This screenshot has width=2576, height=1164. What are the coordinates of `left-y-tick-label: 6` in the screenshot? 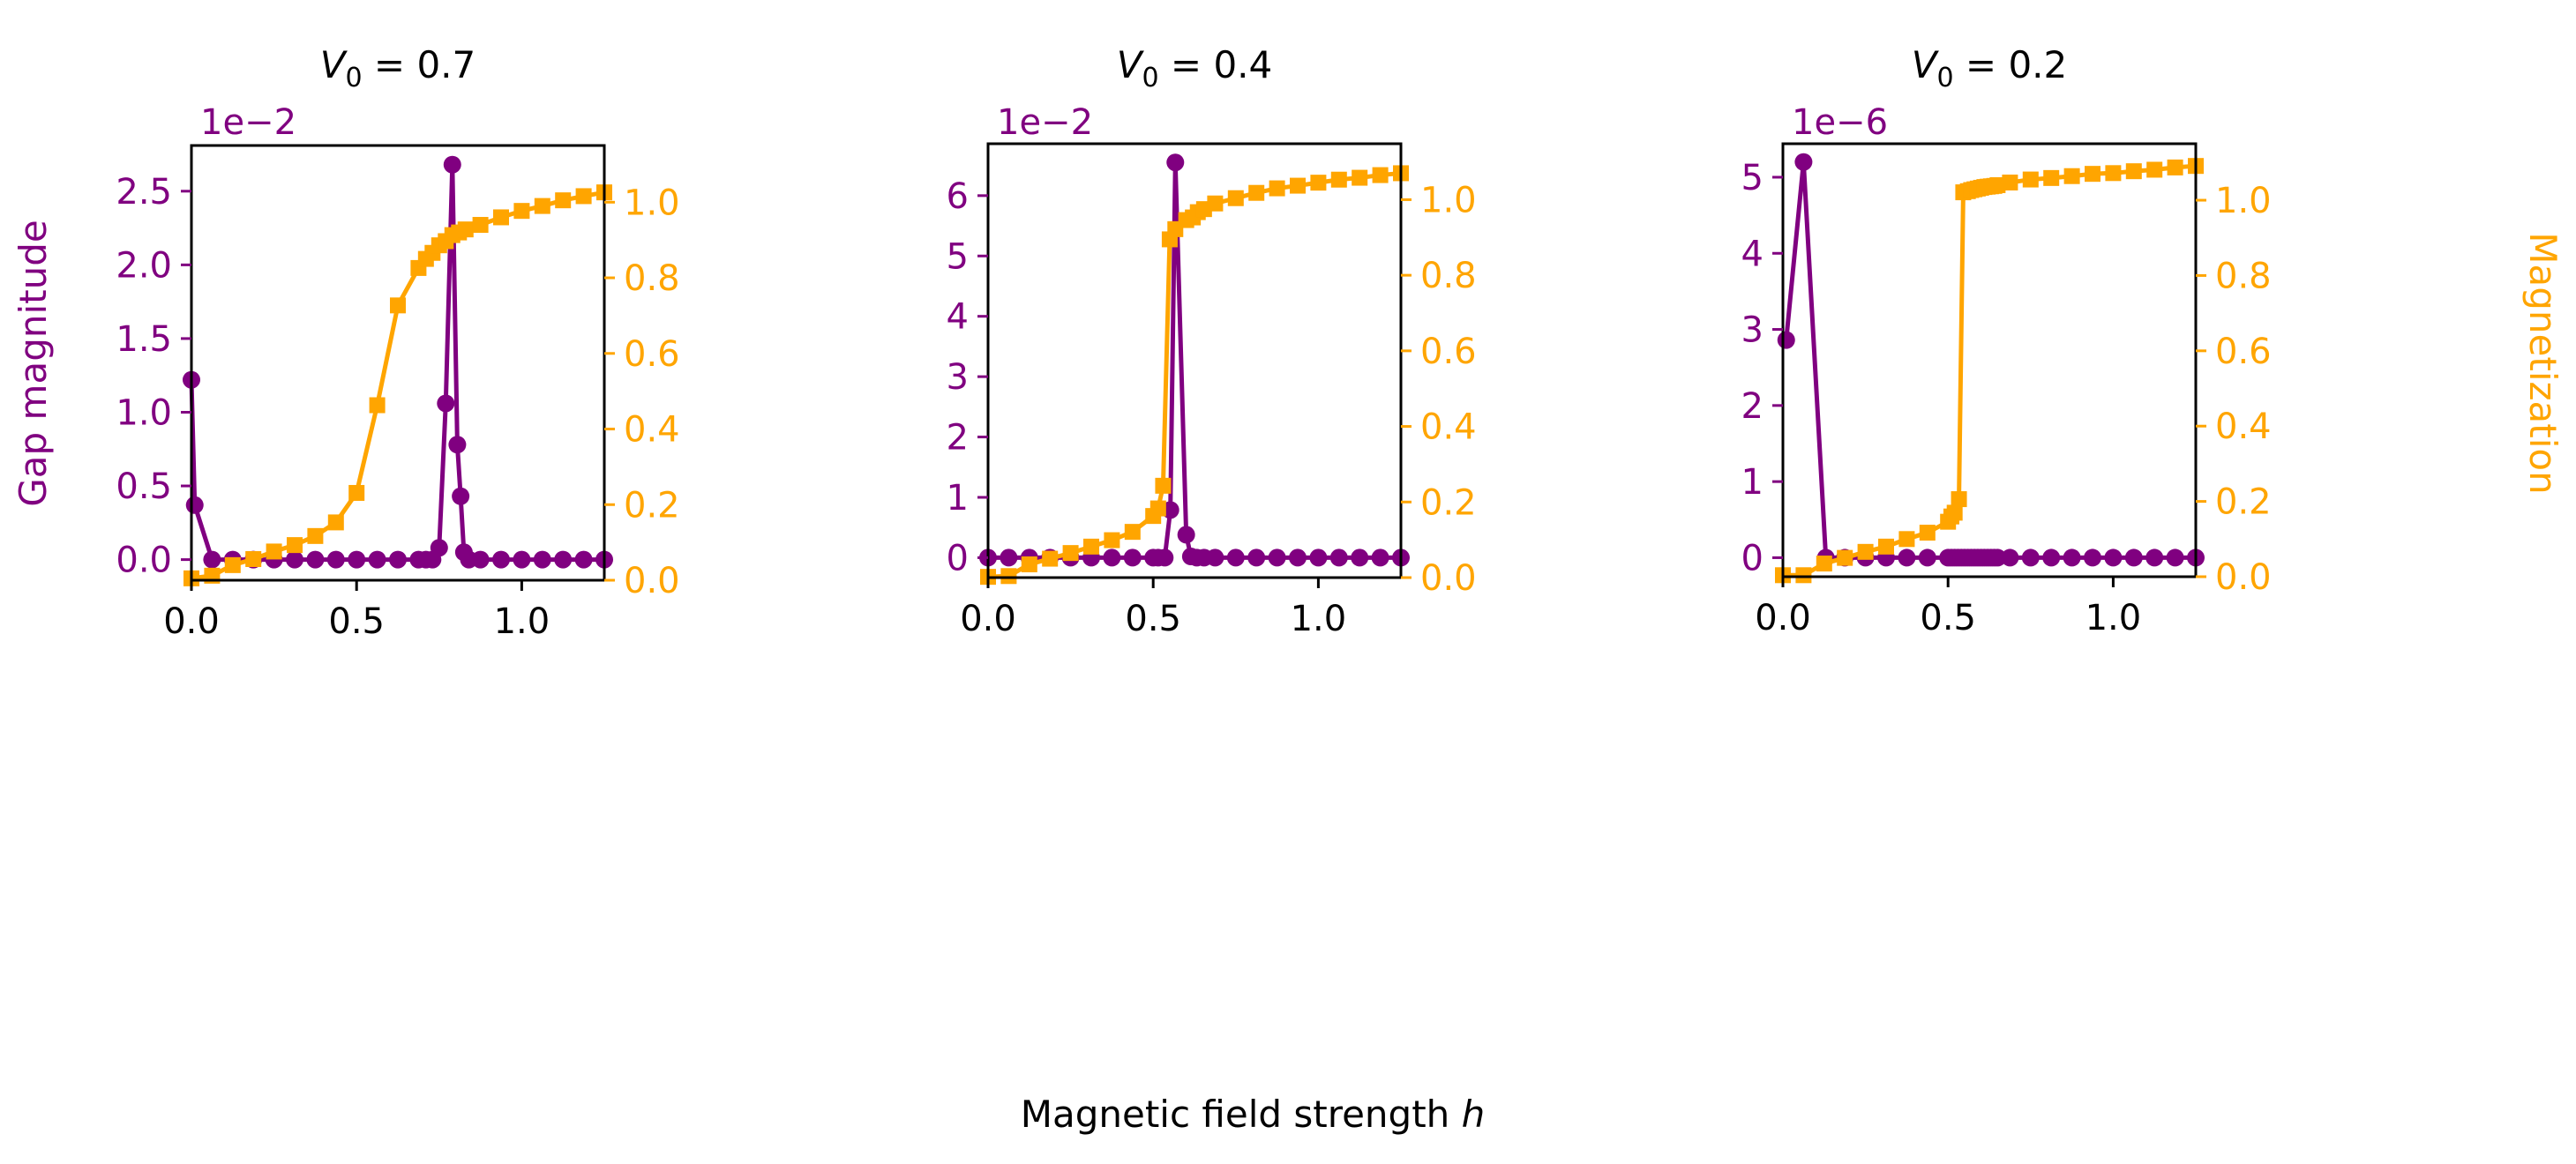 It's located at (958, 196).